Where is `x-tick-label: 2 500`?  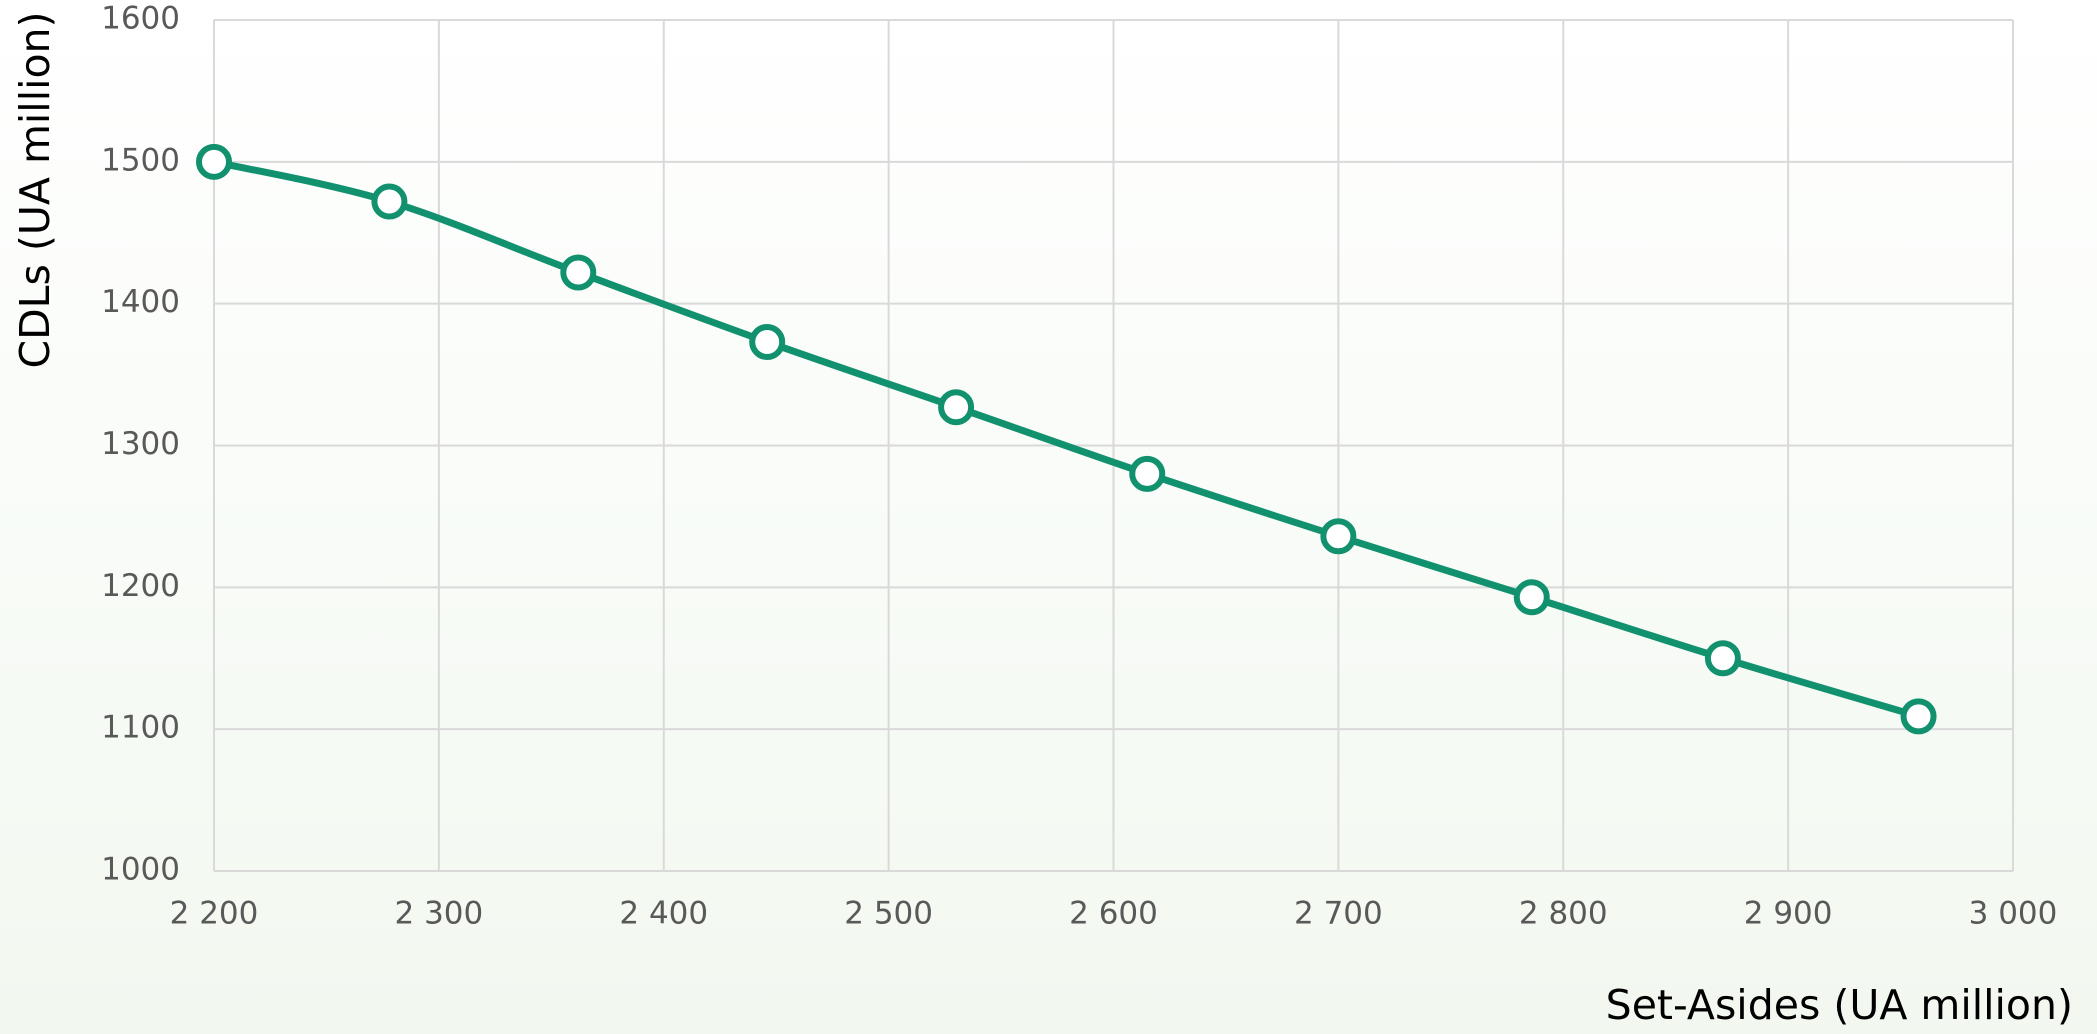 x-tick-label: 2 500 is located at coordinates (888, 914).